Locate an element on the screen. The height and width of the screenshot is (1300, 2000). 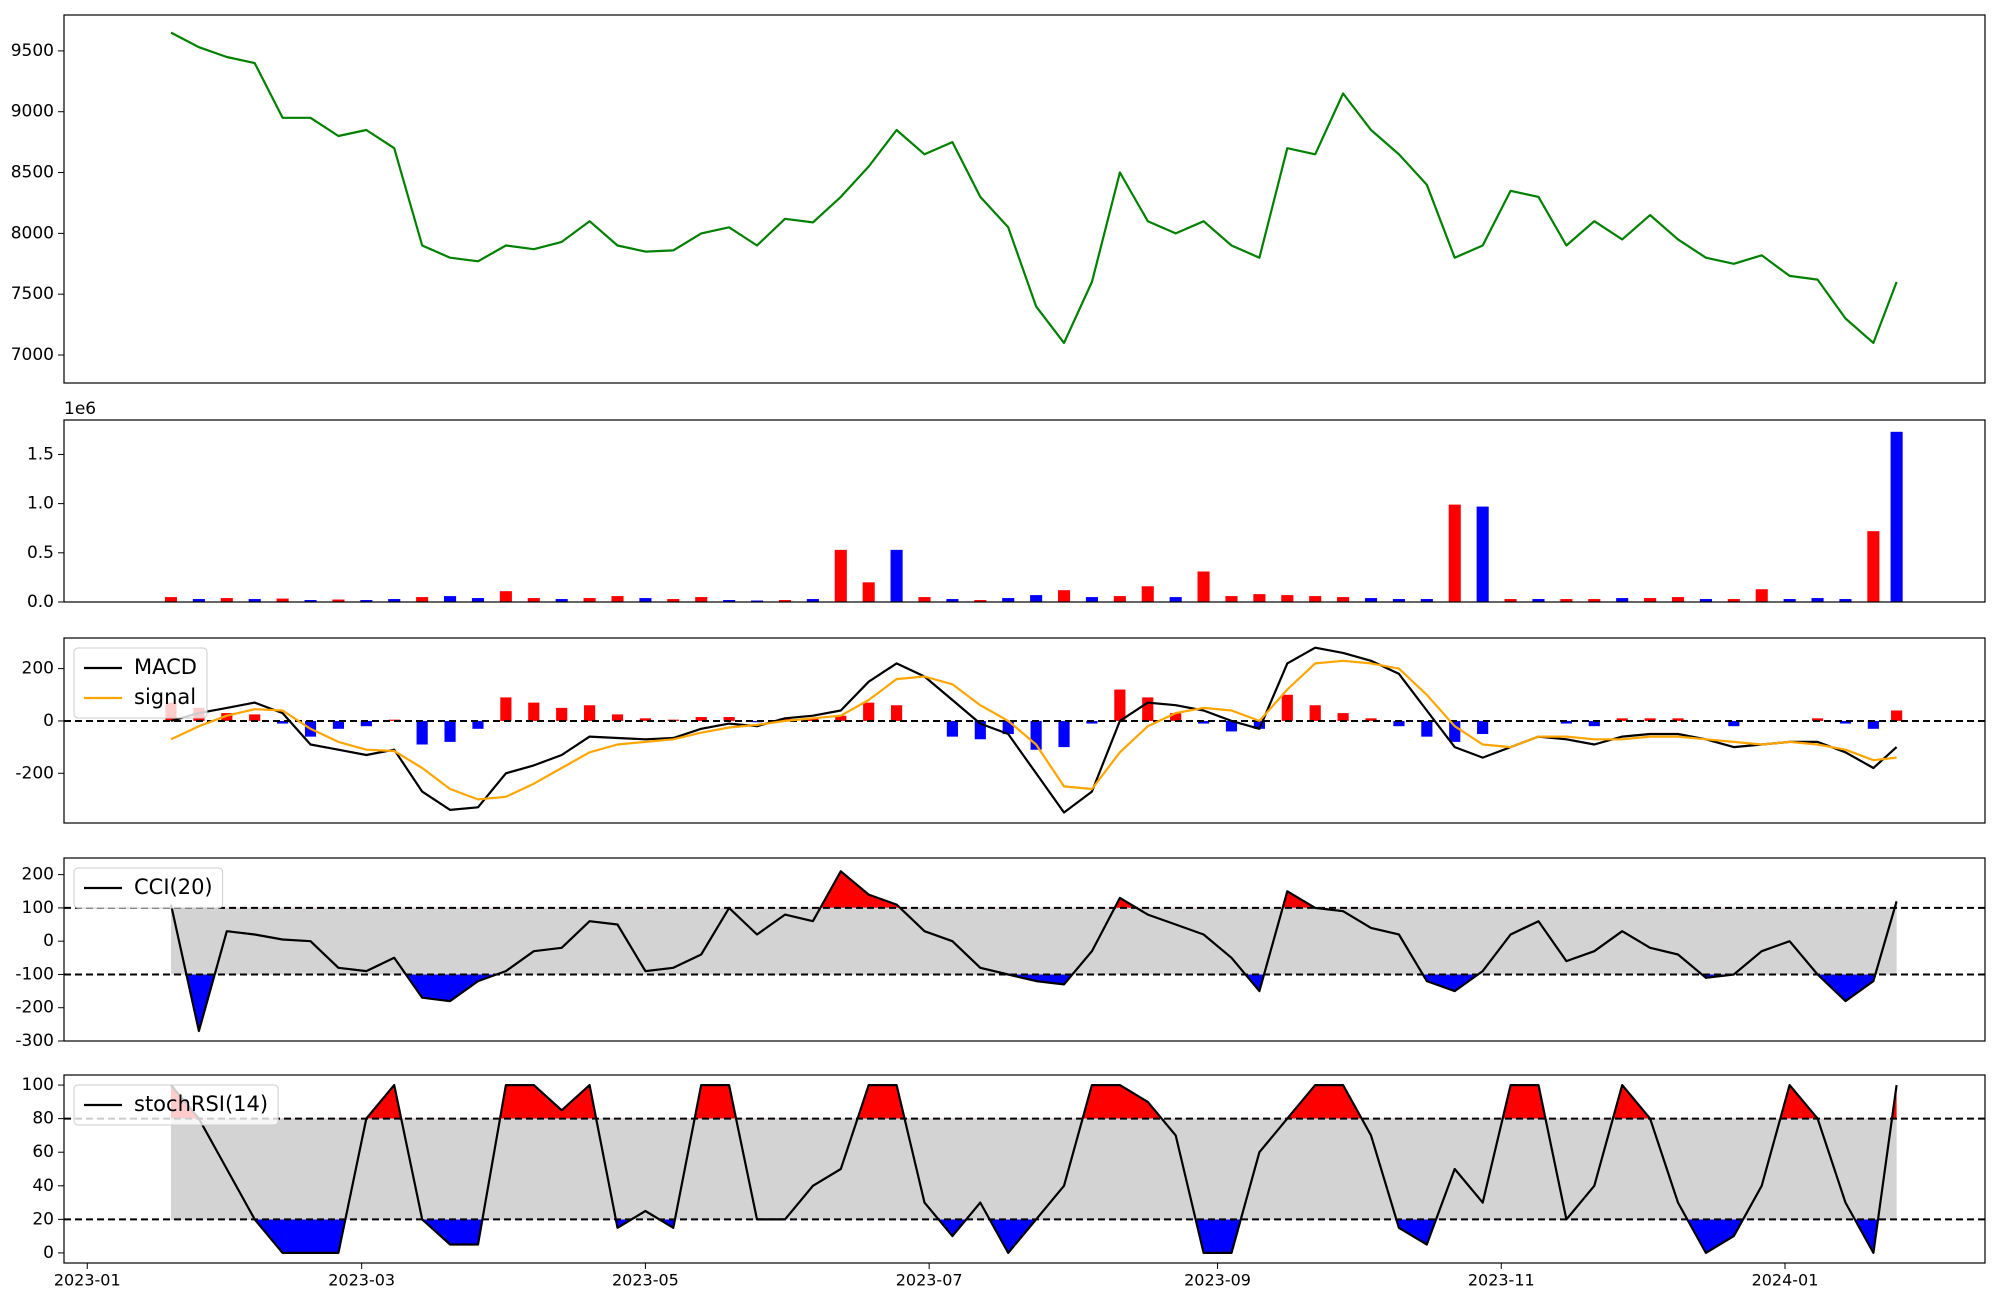
y-tick-label: 100 is located at coordinates (38, 908).